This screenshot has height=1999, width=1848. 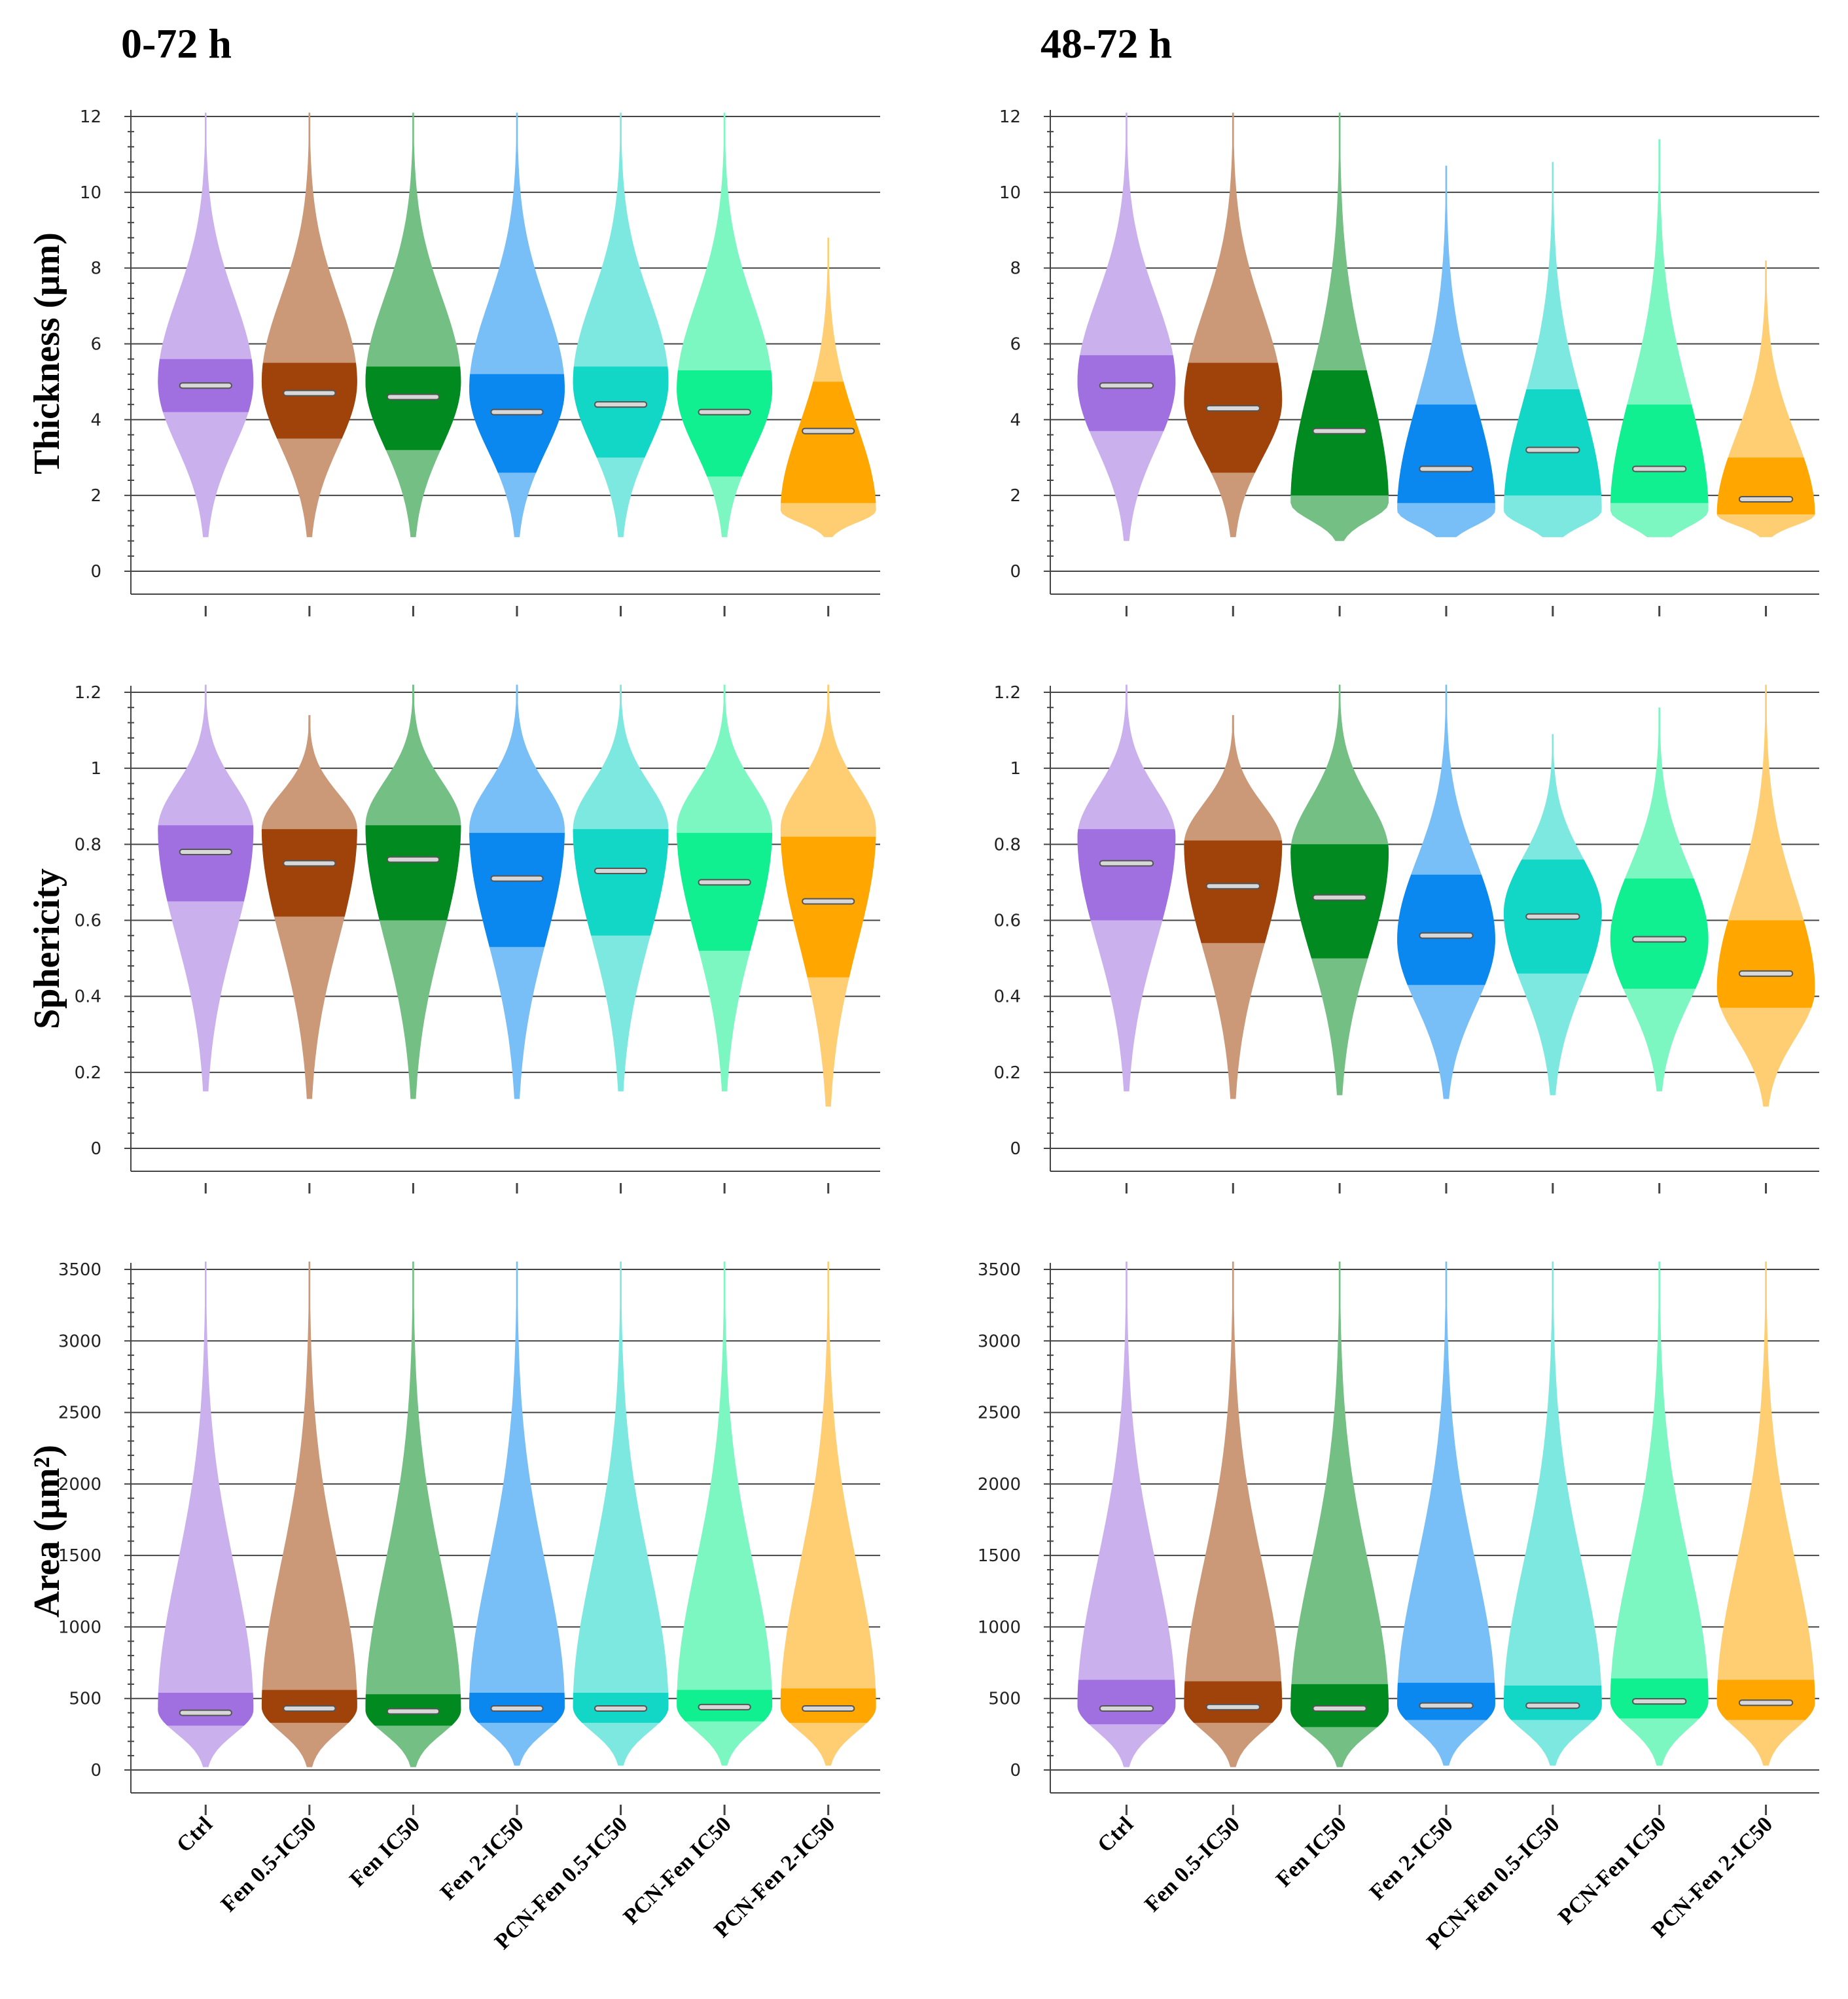 What do you see at coordinates (95, 345) in the screenshot?
I see `ytick-label: 6` at bounding box center [95, 345].